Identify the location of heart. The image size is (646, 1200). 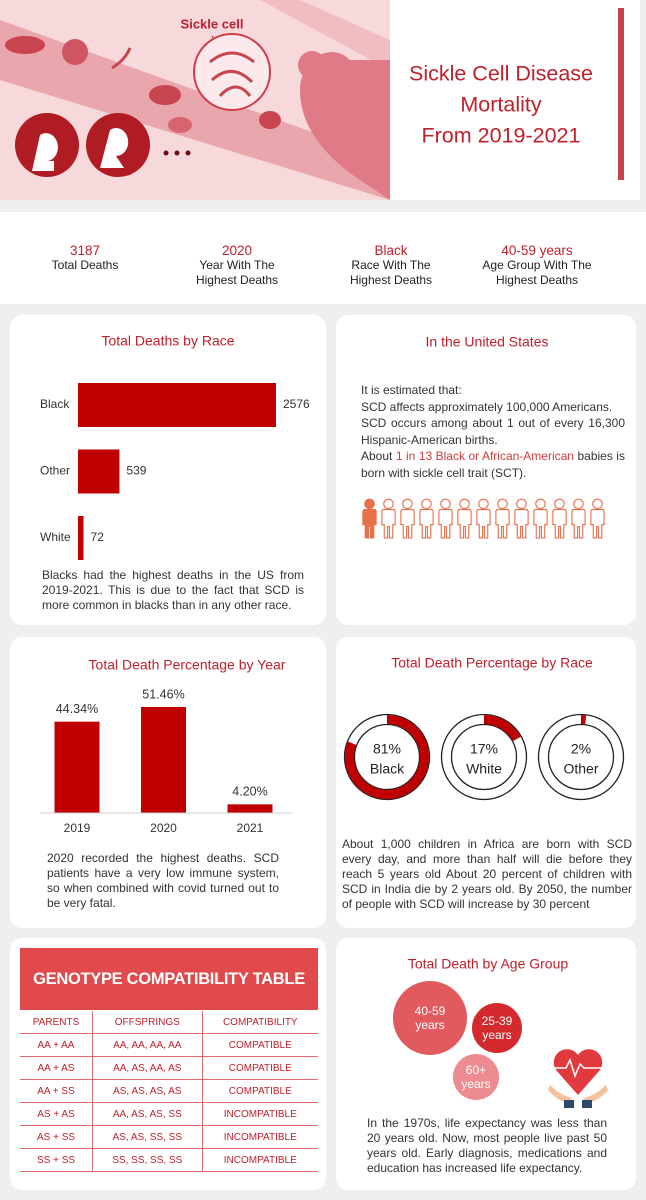
(578, 1072).